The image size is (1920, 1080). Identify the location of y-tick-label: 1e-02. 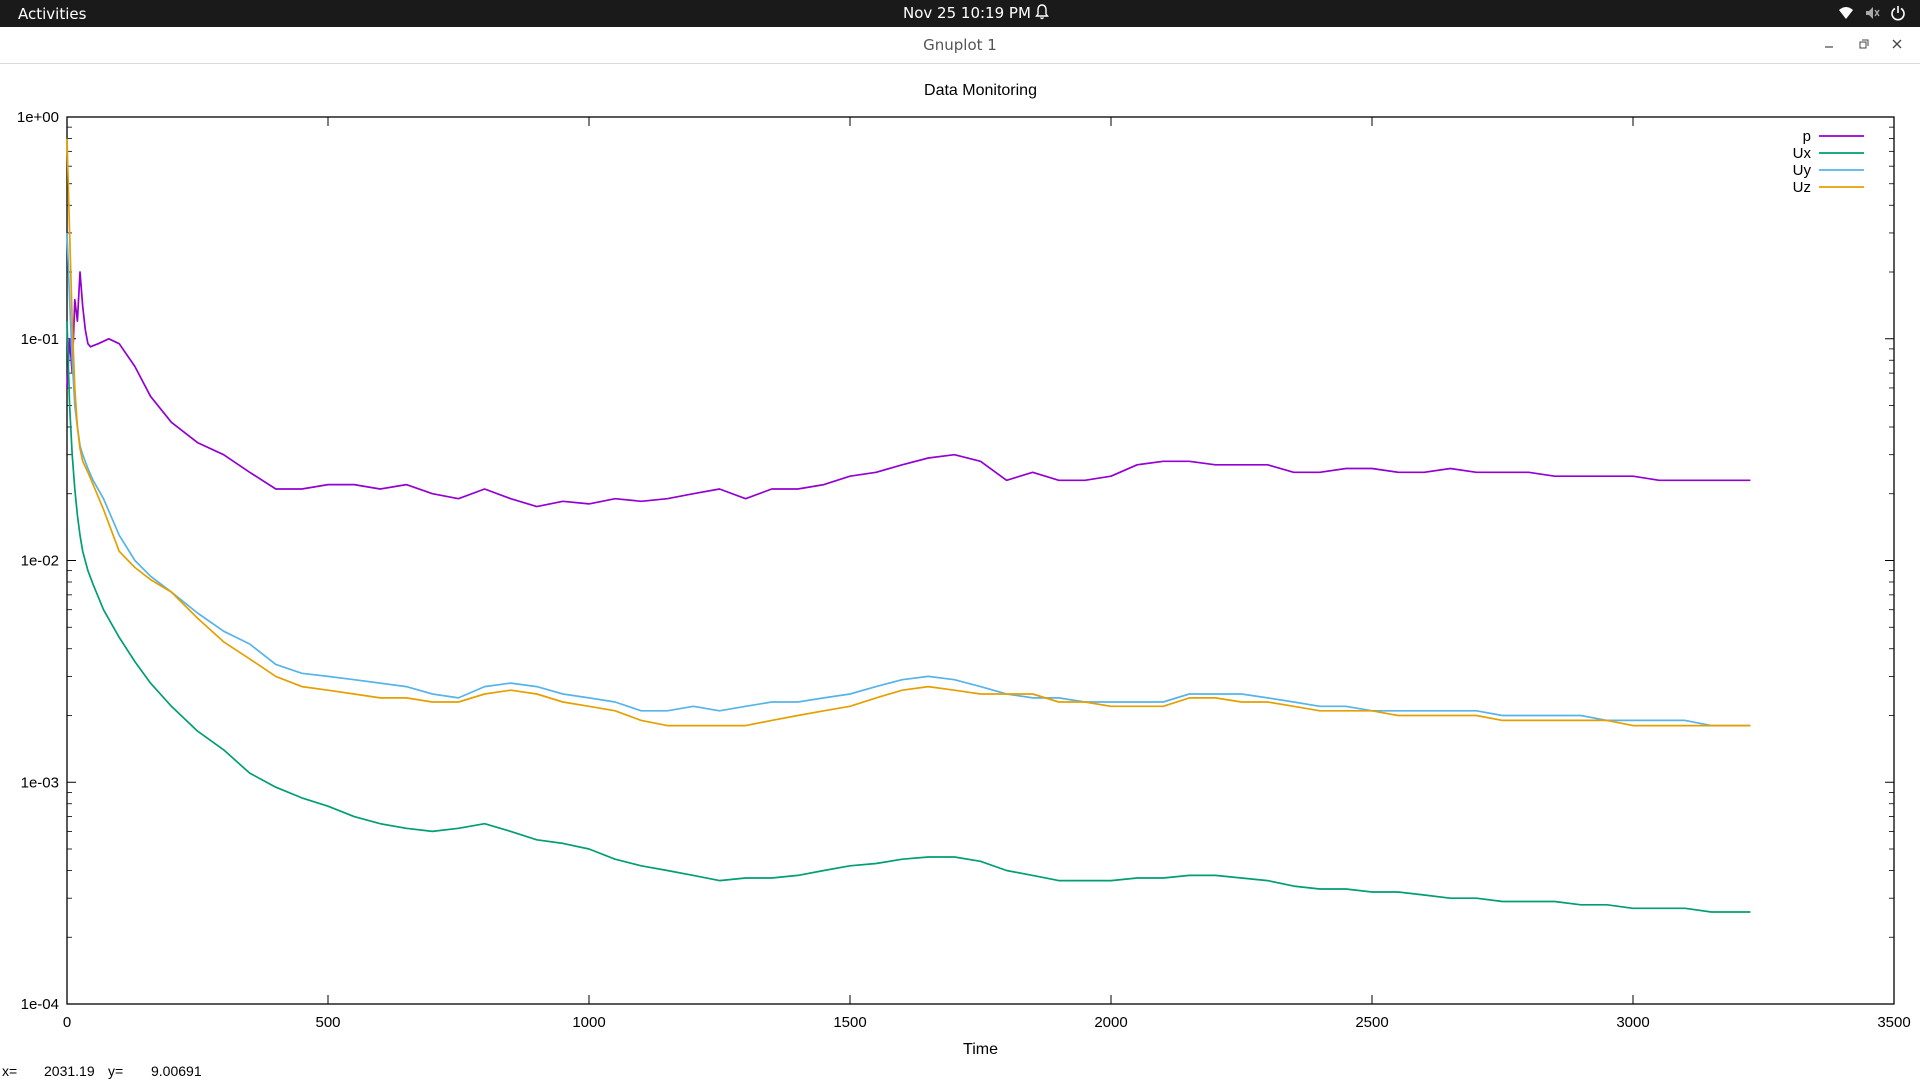
(40, 561).